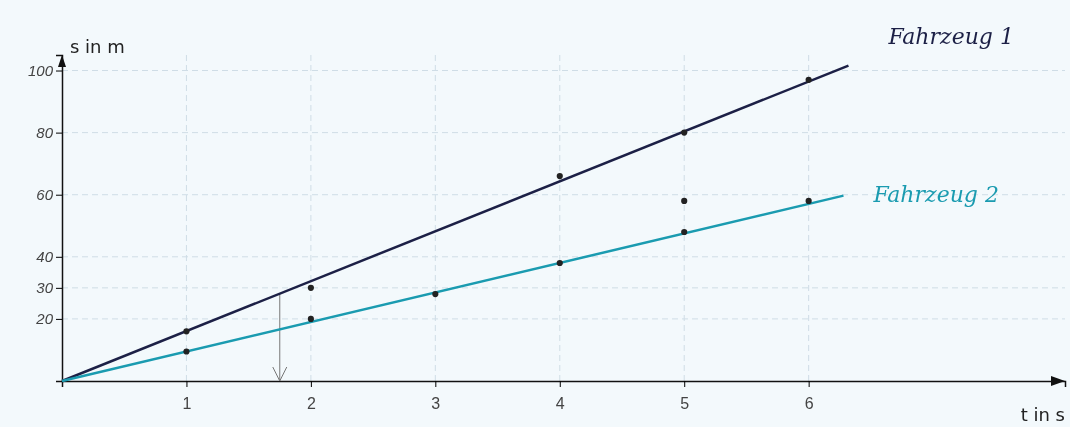 This screenshot has width=1070, height=427. Describe the element at coordinates (44, 319) in the screenshot. I see `y-tick-label: 20` at that location.